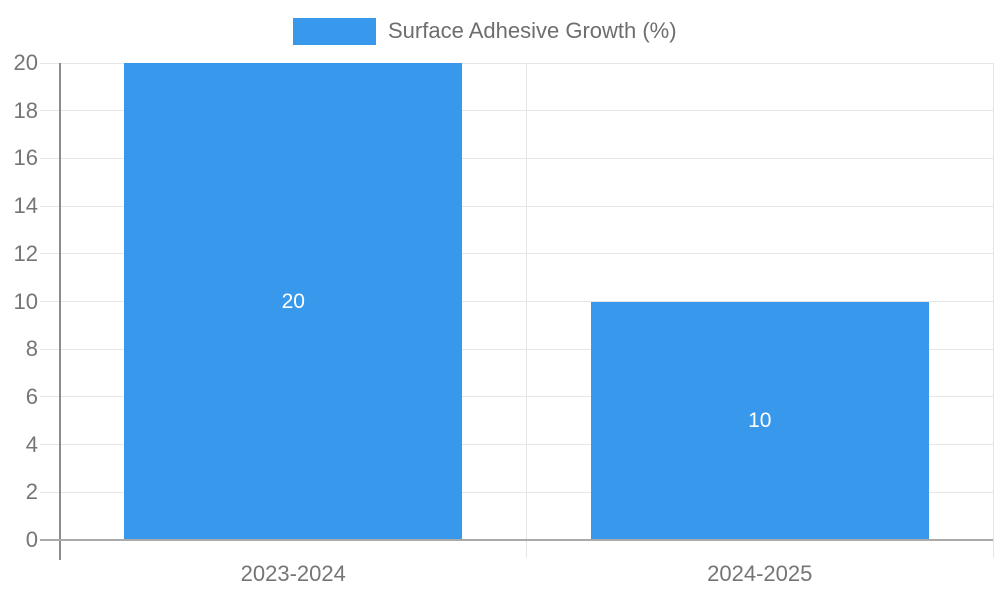 Image resolution: width=1000 pixels, height=600 pixels. I want to click on y-tick-label: 2, so click(31, 492).